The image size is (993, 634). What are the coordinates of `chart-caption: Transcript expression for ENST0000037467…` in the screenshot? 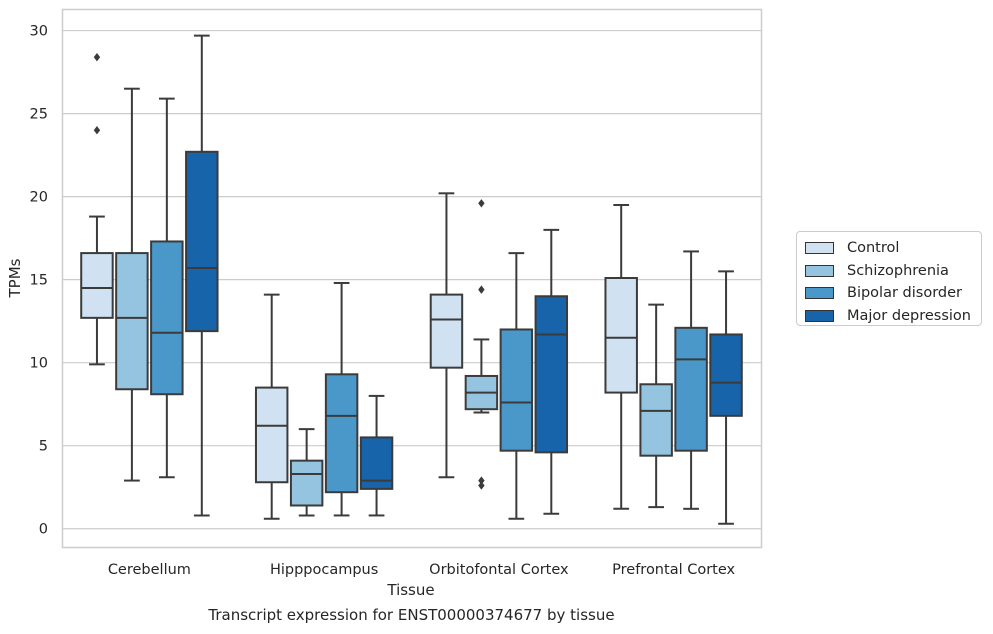 It's located at (411, 615).